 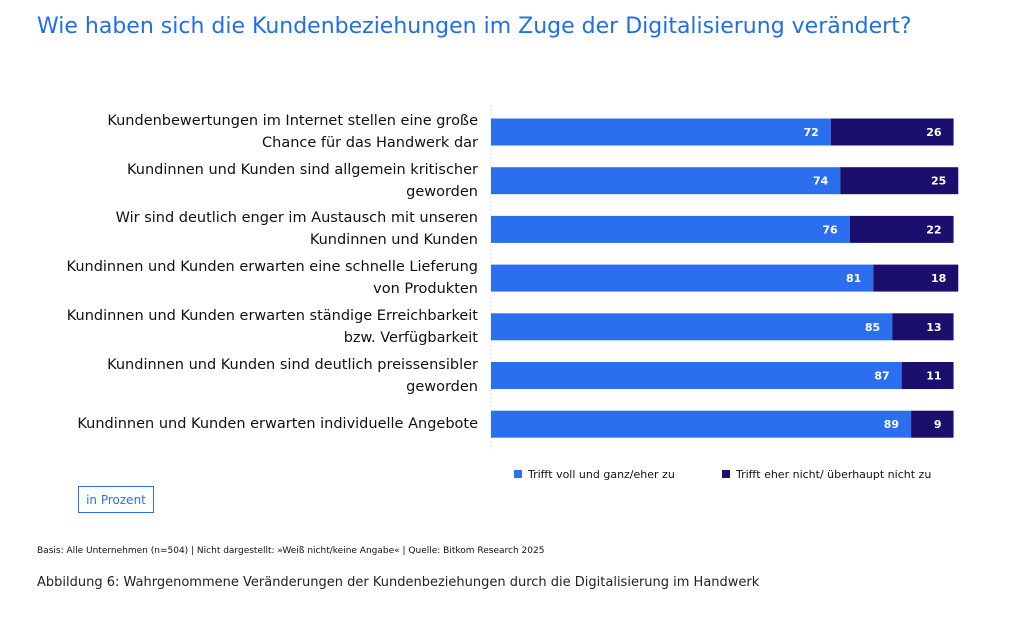 I want to click on value-label: 87, so click(x=881, y=376).